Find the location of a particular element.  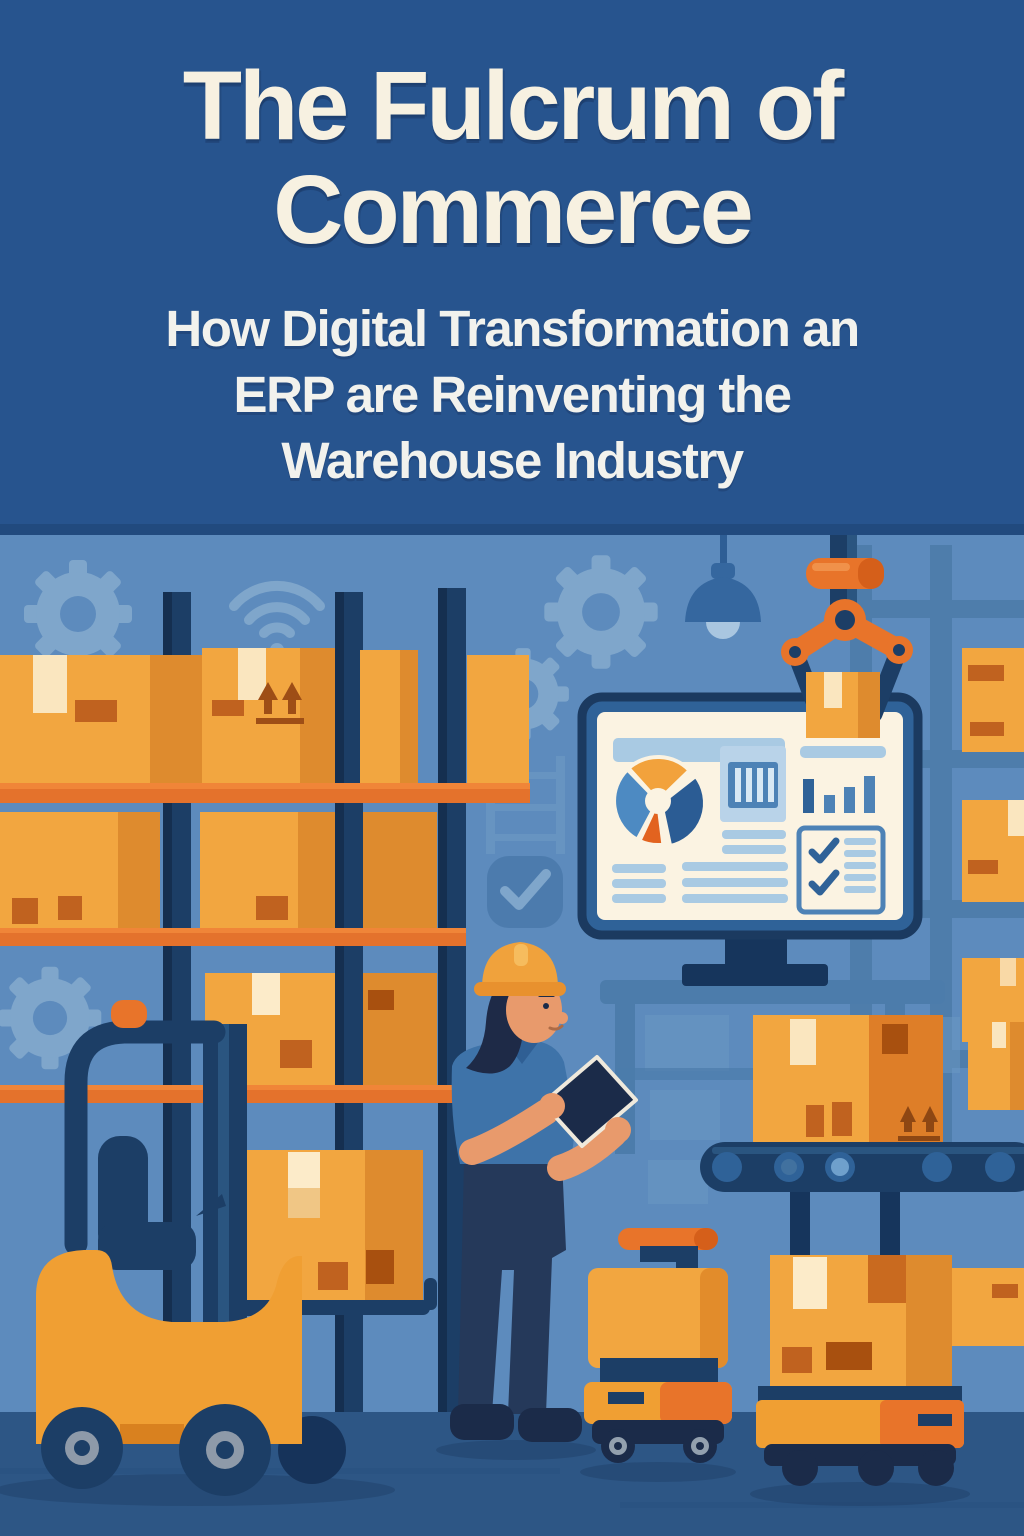

checkmark-badge-icon is located at coordinates (525, 892).